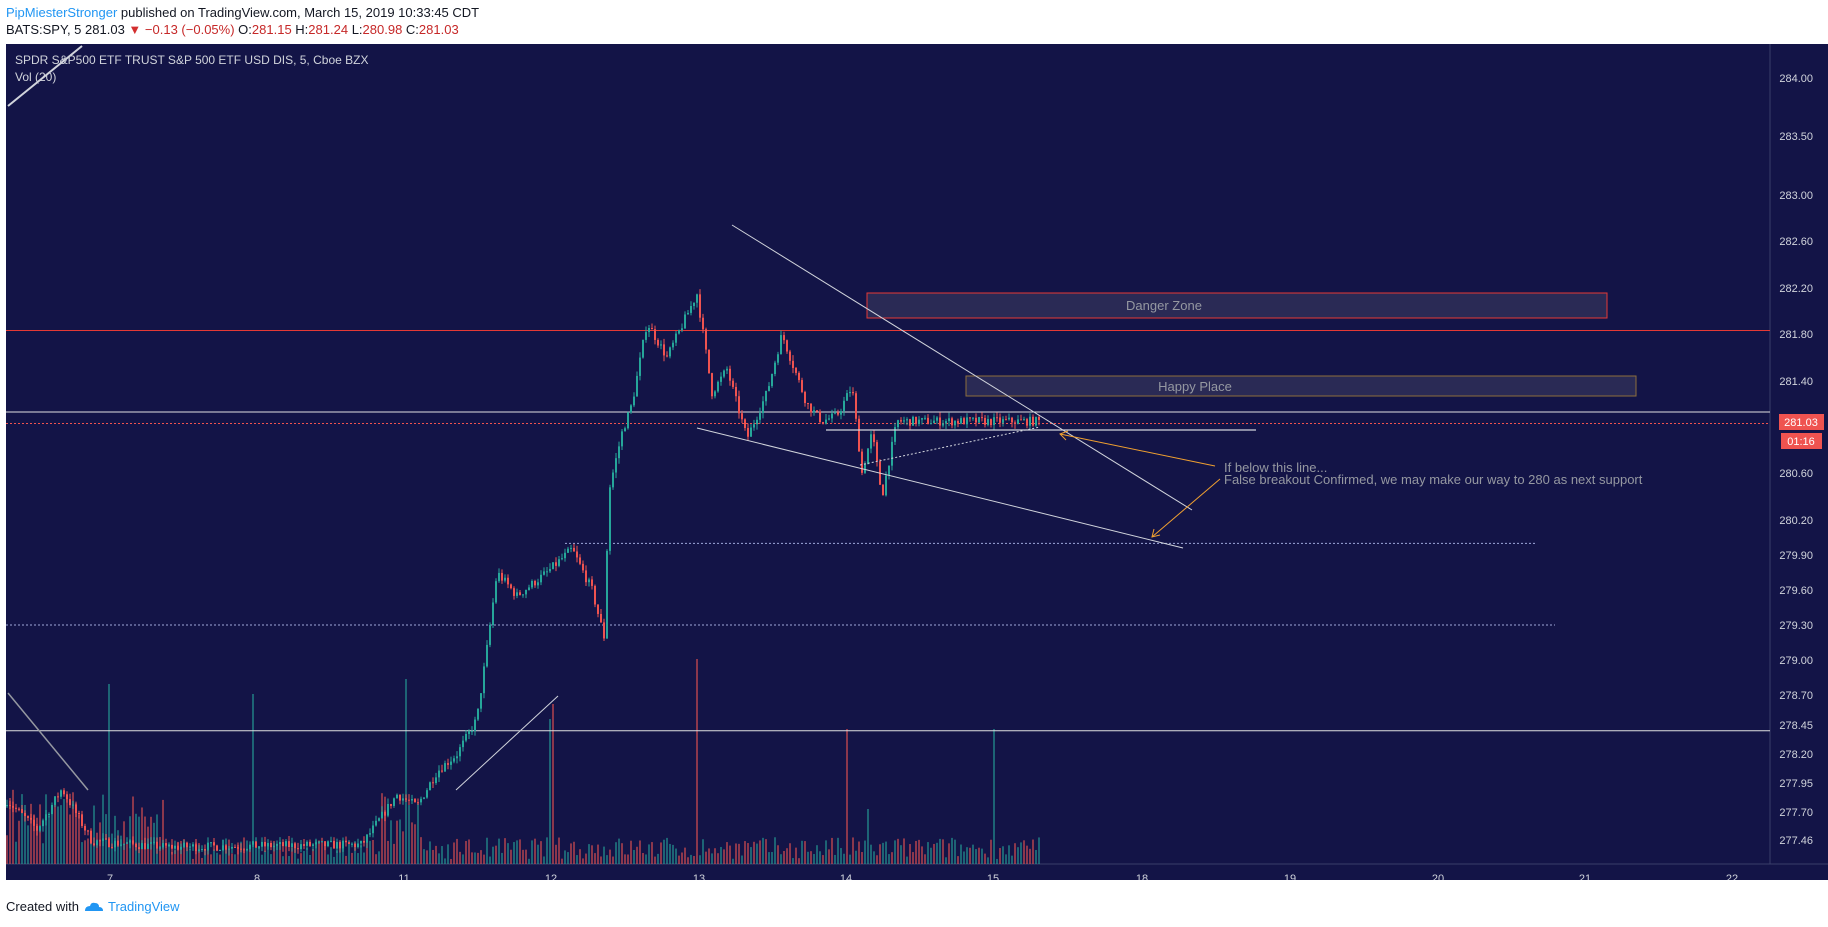 This screenshot has height=927, width=1828. Describe the element at coordinates (62, 12) in the screenshot. I see `author-link: PipMiesterStronger` at that location.